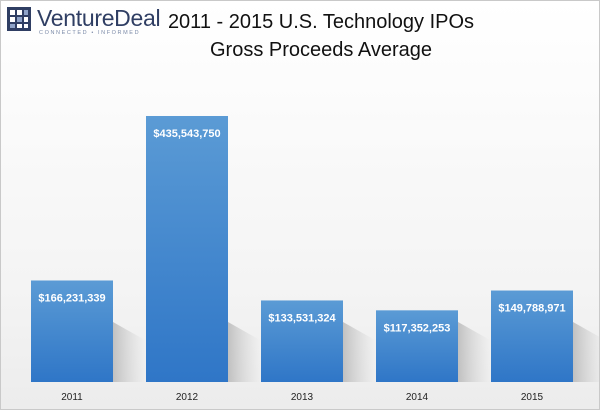  I want to click on x-tick-label-2013: 2013, so click(302, 397).